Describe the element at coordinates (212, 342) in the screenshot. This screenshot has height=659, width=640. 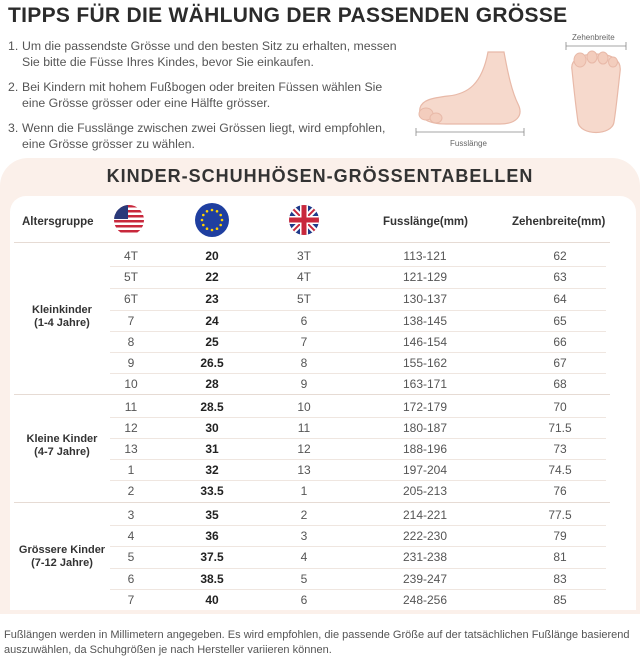
I see `cell-eu: 25` at that location.